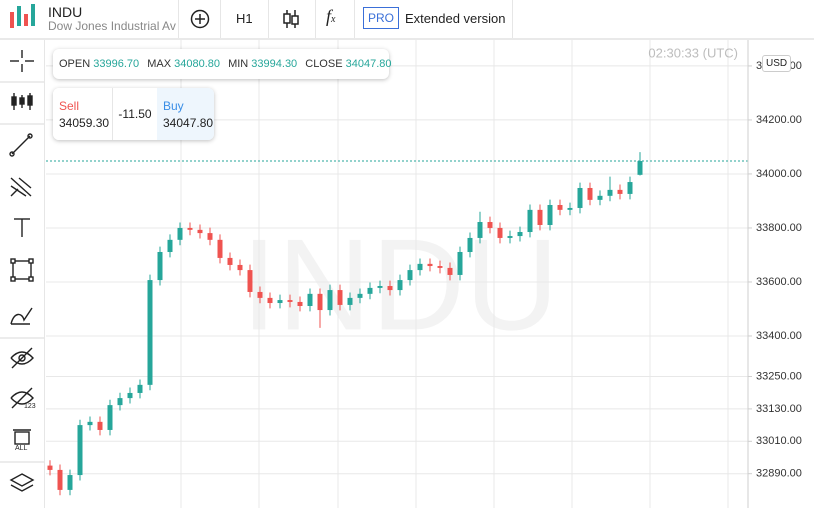  I want to click on trendline-tool, so click(21, 145).